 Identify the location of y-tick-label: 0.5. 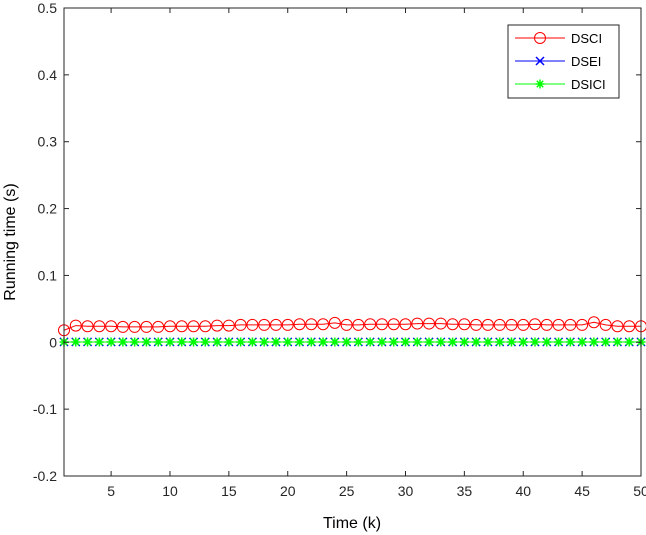
(48, 8).